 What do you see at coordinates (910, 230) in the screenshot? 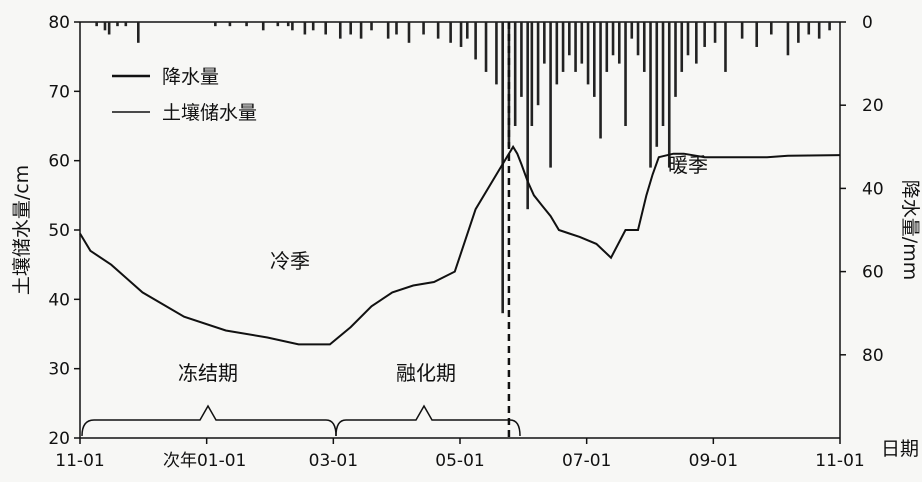
I see `right-axis-title: 降水量/mm` at bounding box center [910, 230].